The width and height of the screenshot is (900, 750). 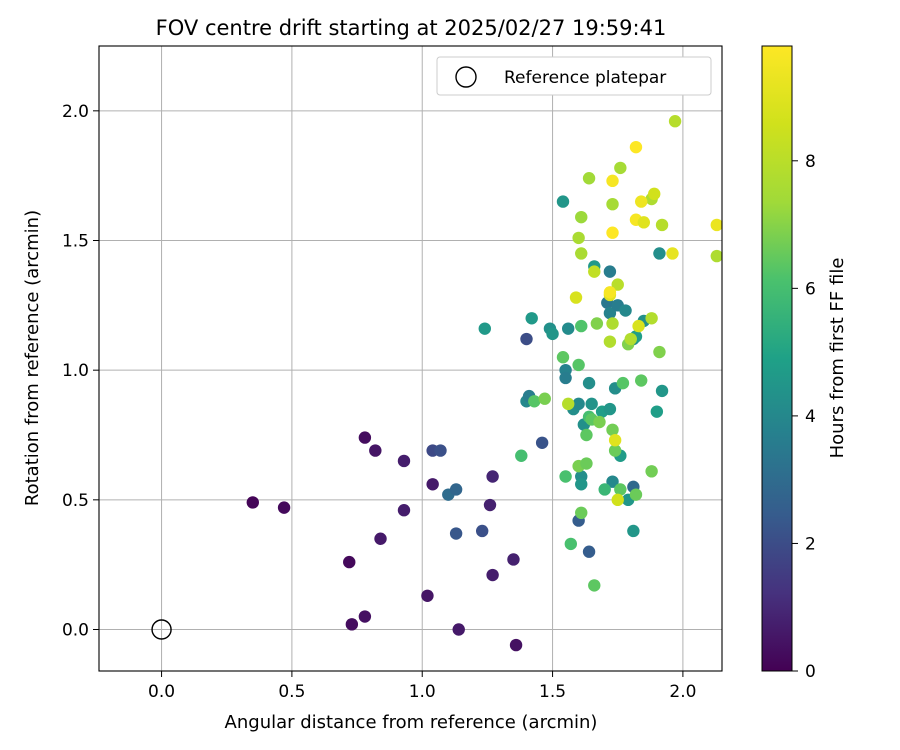 I want to click on y-tick-label: 1.5, so click(x=75, y=242).